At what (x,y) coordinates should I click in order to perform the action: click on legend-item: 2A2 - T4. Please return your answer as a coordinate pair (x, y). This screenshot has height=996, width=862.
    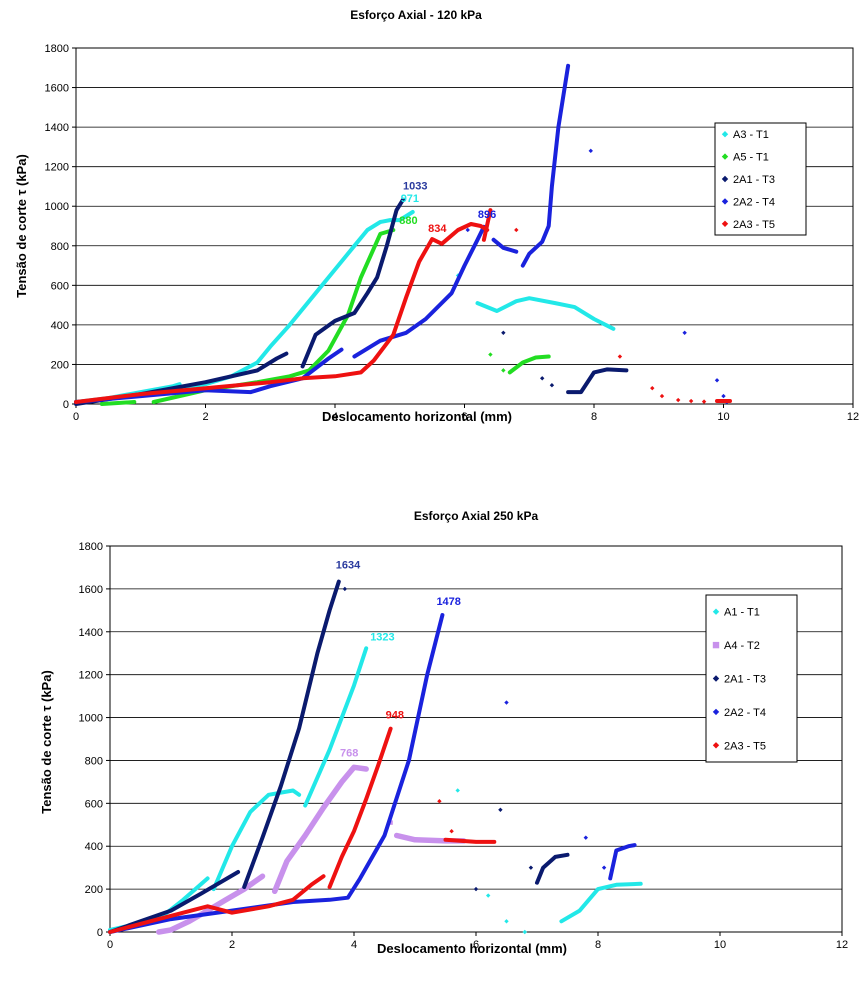
    Looking at the image, I should click on (739, 713).